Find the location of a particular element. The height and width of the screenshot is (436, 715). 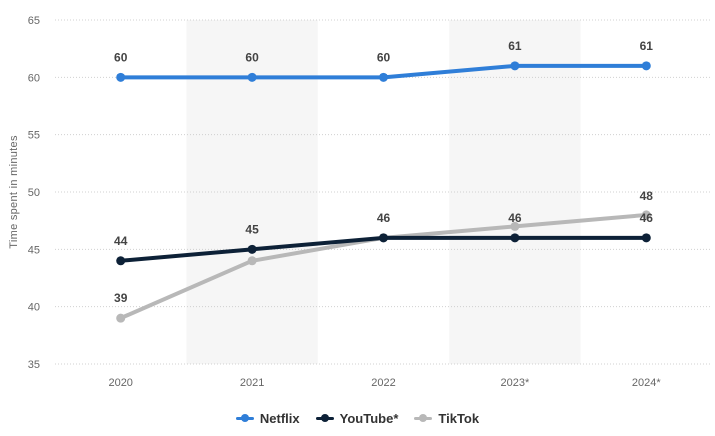

legend-swatch-tiktok is located at coordinates (423, 419).